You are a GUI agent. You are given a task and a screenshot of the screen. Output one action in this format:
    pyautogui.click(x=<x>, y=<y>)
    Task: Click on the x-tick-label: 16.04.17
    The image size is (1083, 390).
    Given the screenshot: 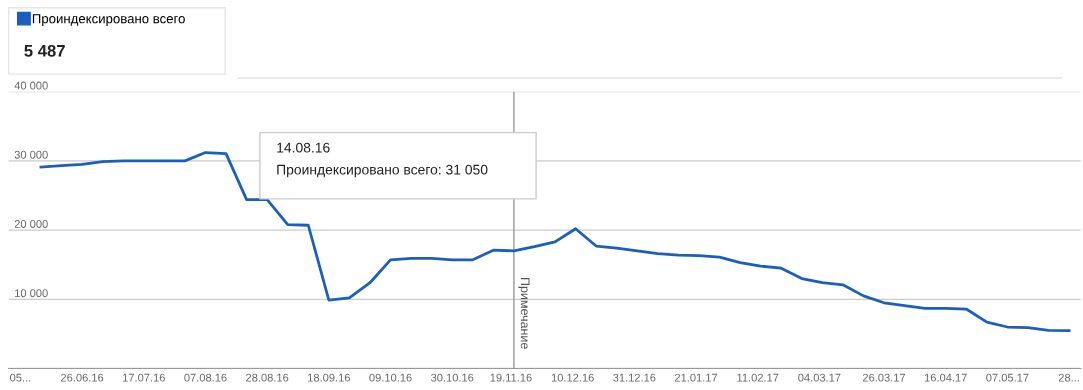 What is the action you would take?
    pyautogui.click(x=945, y=377)
    